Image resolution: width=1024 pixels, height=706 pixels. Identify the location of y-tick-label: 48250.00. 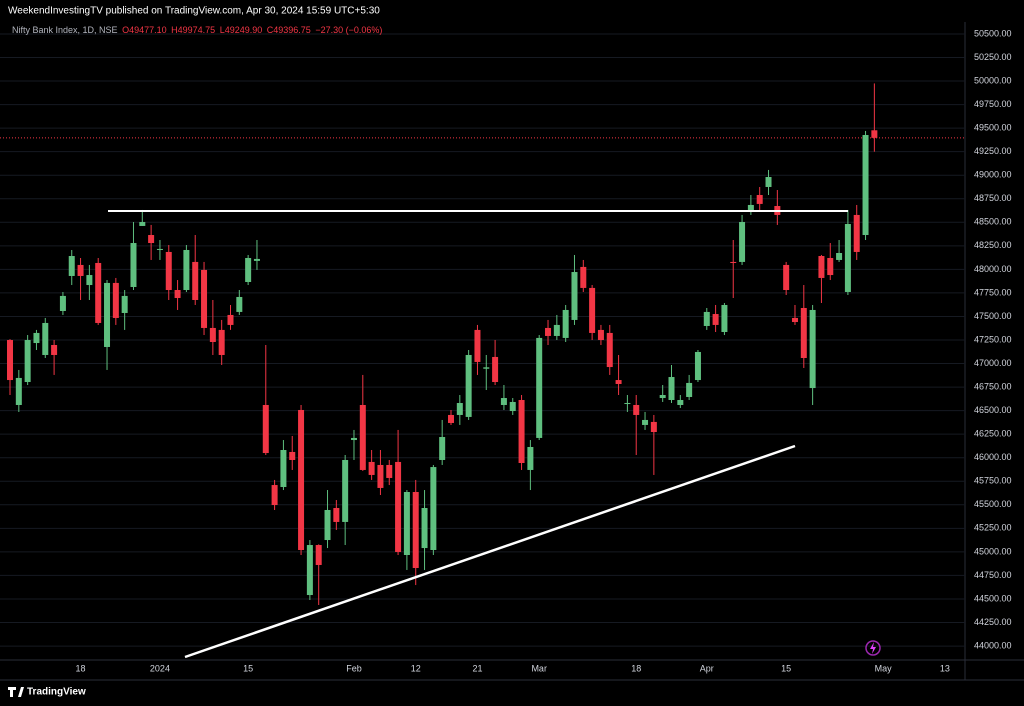
(993, 245).